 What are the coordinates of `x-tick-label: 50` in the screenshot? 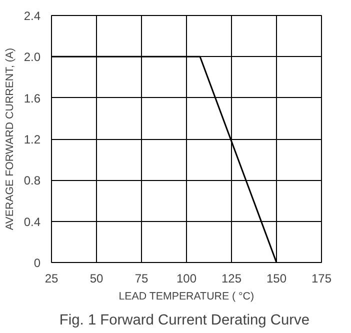 It's located at (97, 279).